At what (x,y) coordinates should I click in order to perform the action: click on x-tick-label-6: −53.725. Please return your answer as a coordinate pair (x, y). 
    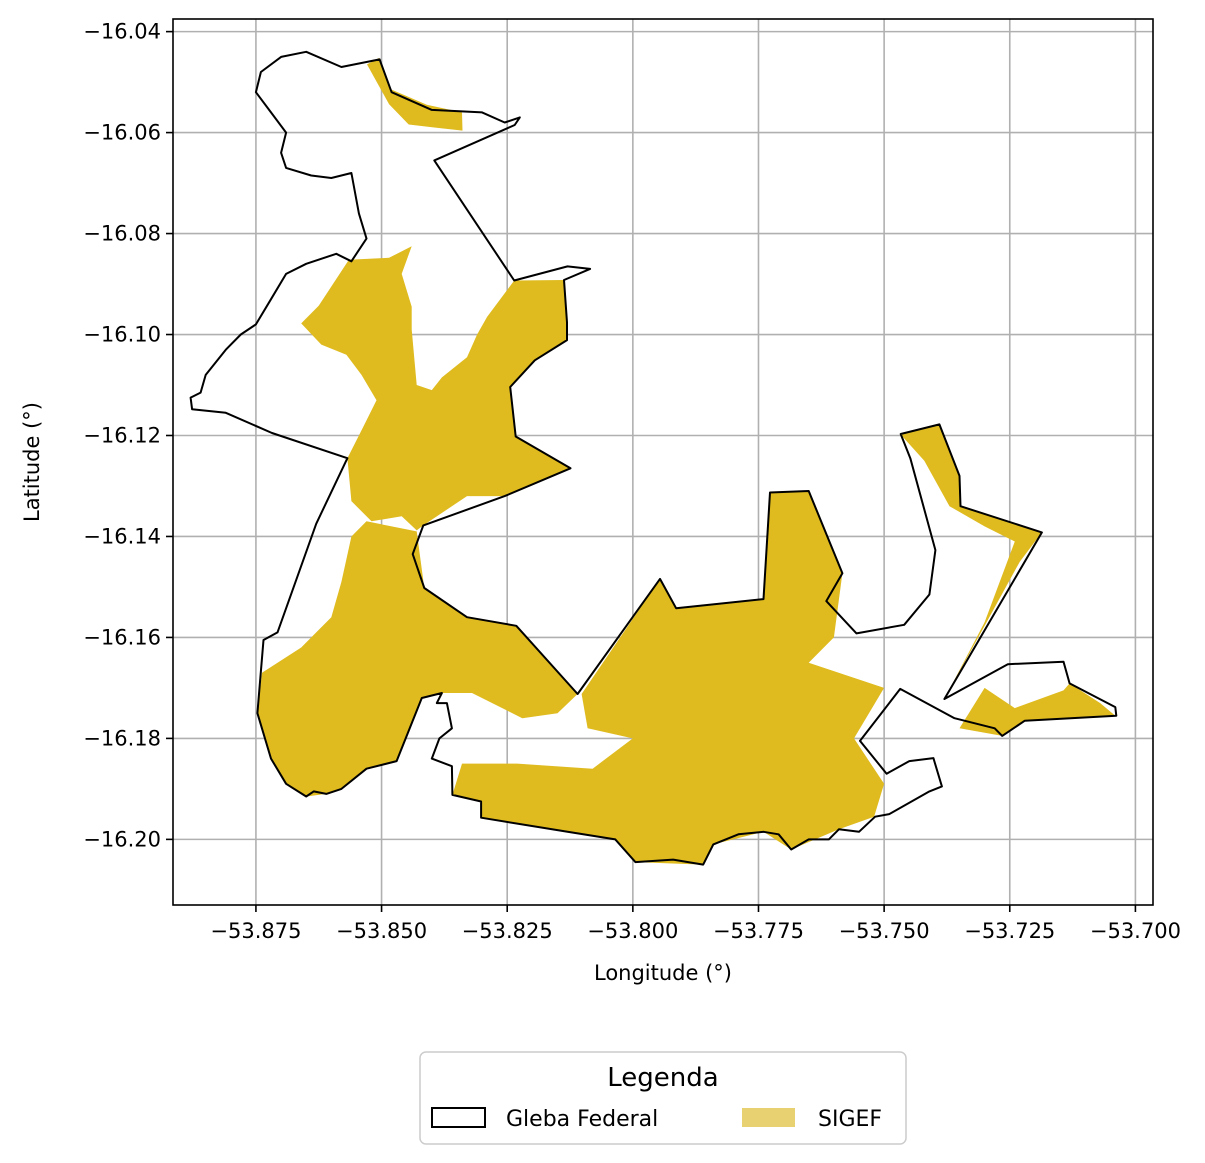
    Looking at the image, I should click on (1009, 931).